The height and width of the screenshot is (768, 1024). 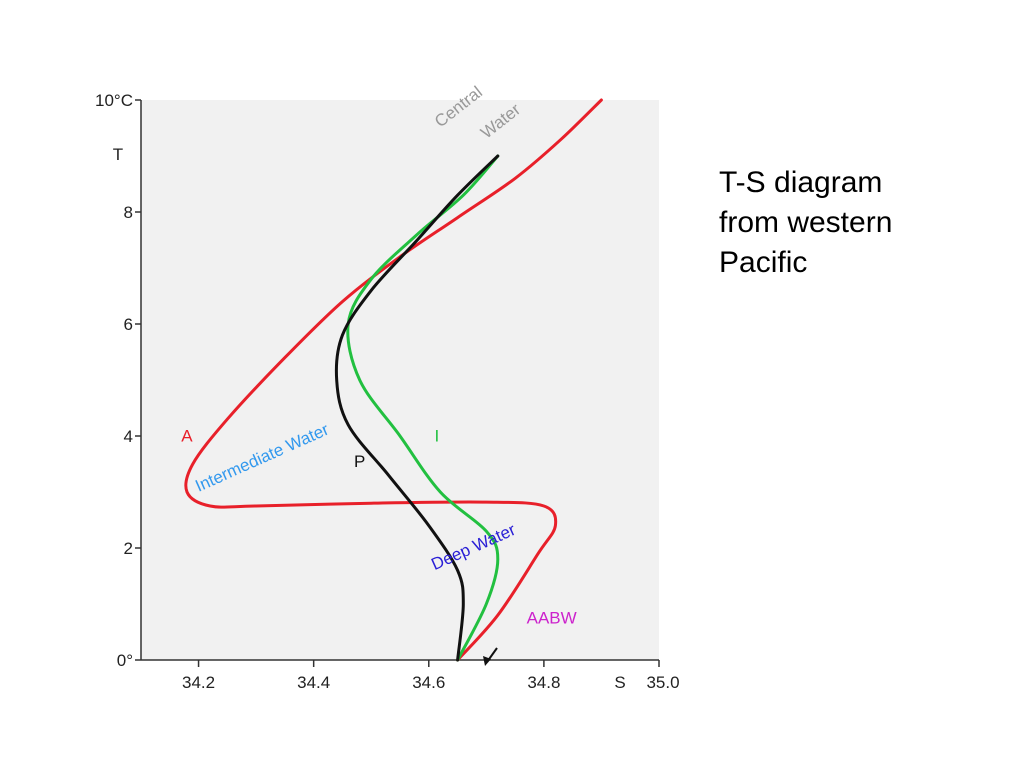 What do you see at coordinates (552, 618) in the screenshot?
I see `annotation-aabw: AABW` at bounding box center [552, 618].